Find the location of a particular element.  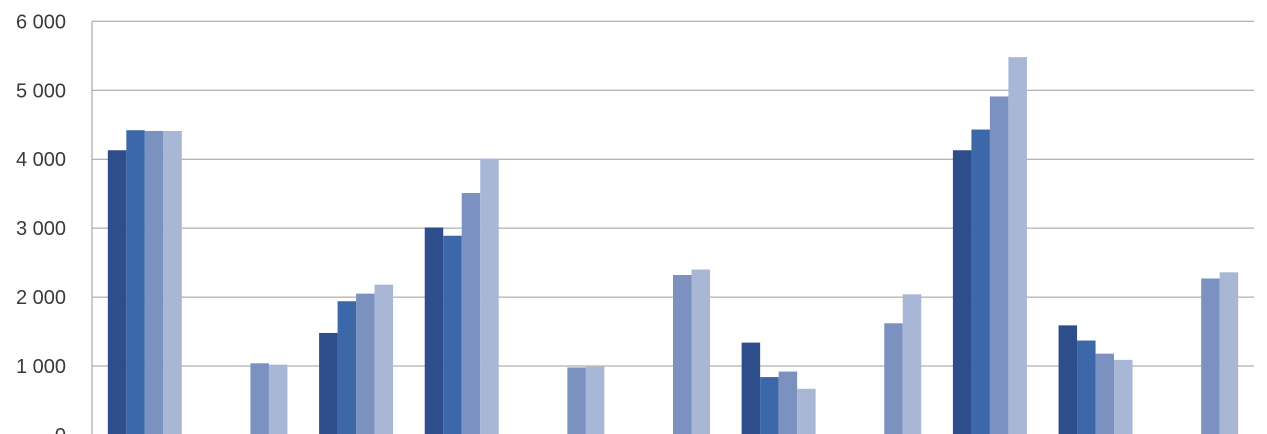

y-axis-tick-labels: 0 1 000 2 000 3 000 4 000 5 000 6 000 is located at coordinates (41, 222).